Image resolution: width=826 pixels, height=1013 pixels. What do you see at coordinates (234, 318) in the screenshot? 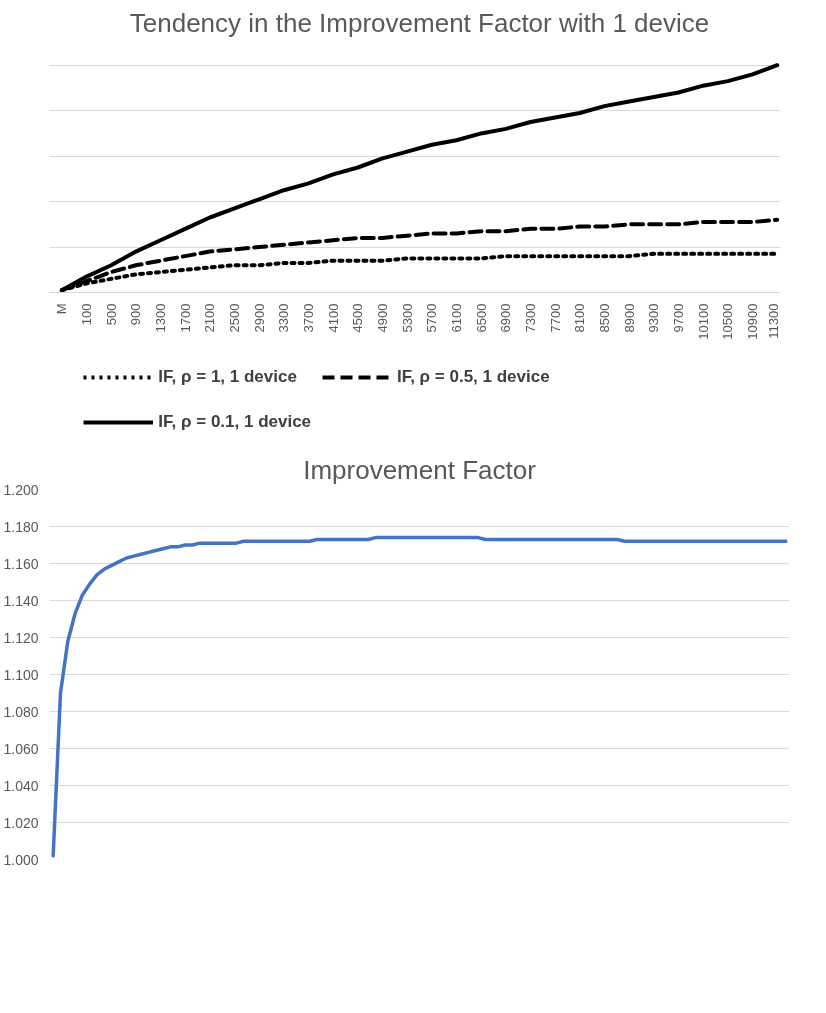
I see `x-tick-label: 2500` at bounding box center [234, 318].